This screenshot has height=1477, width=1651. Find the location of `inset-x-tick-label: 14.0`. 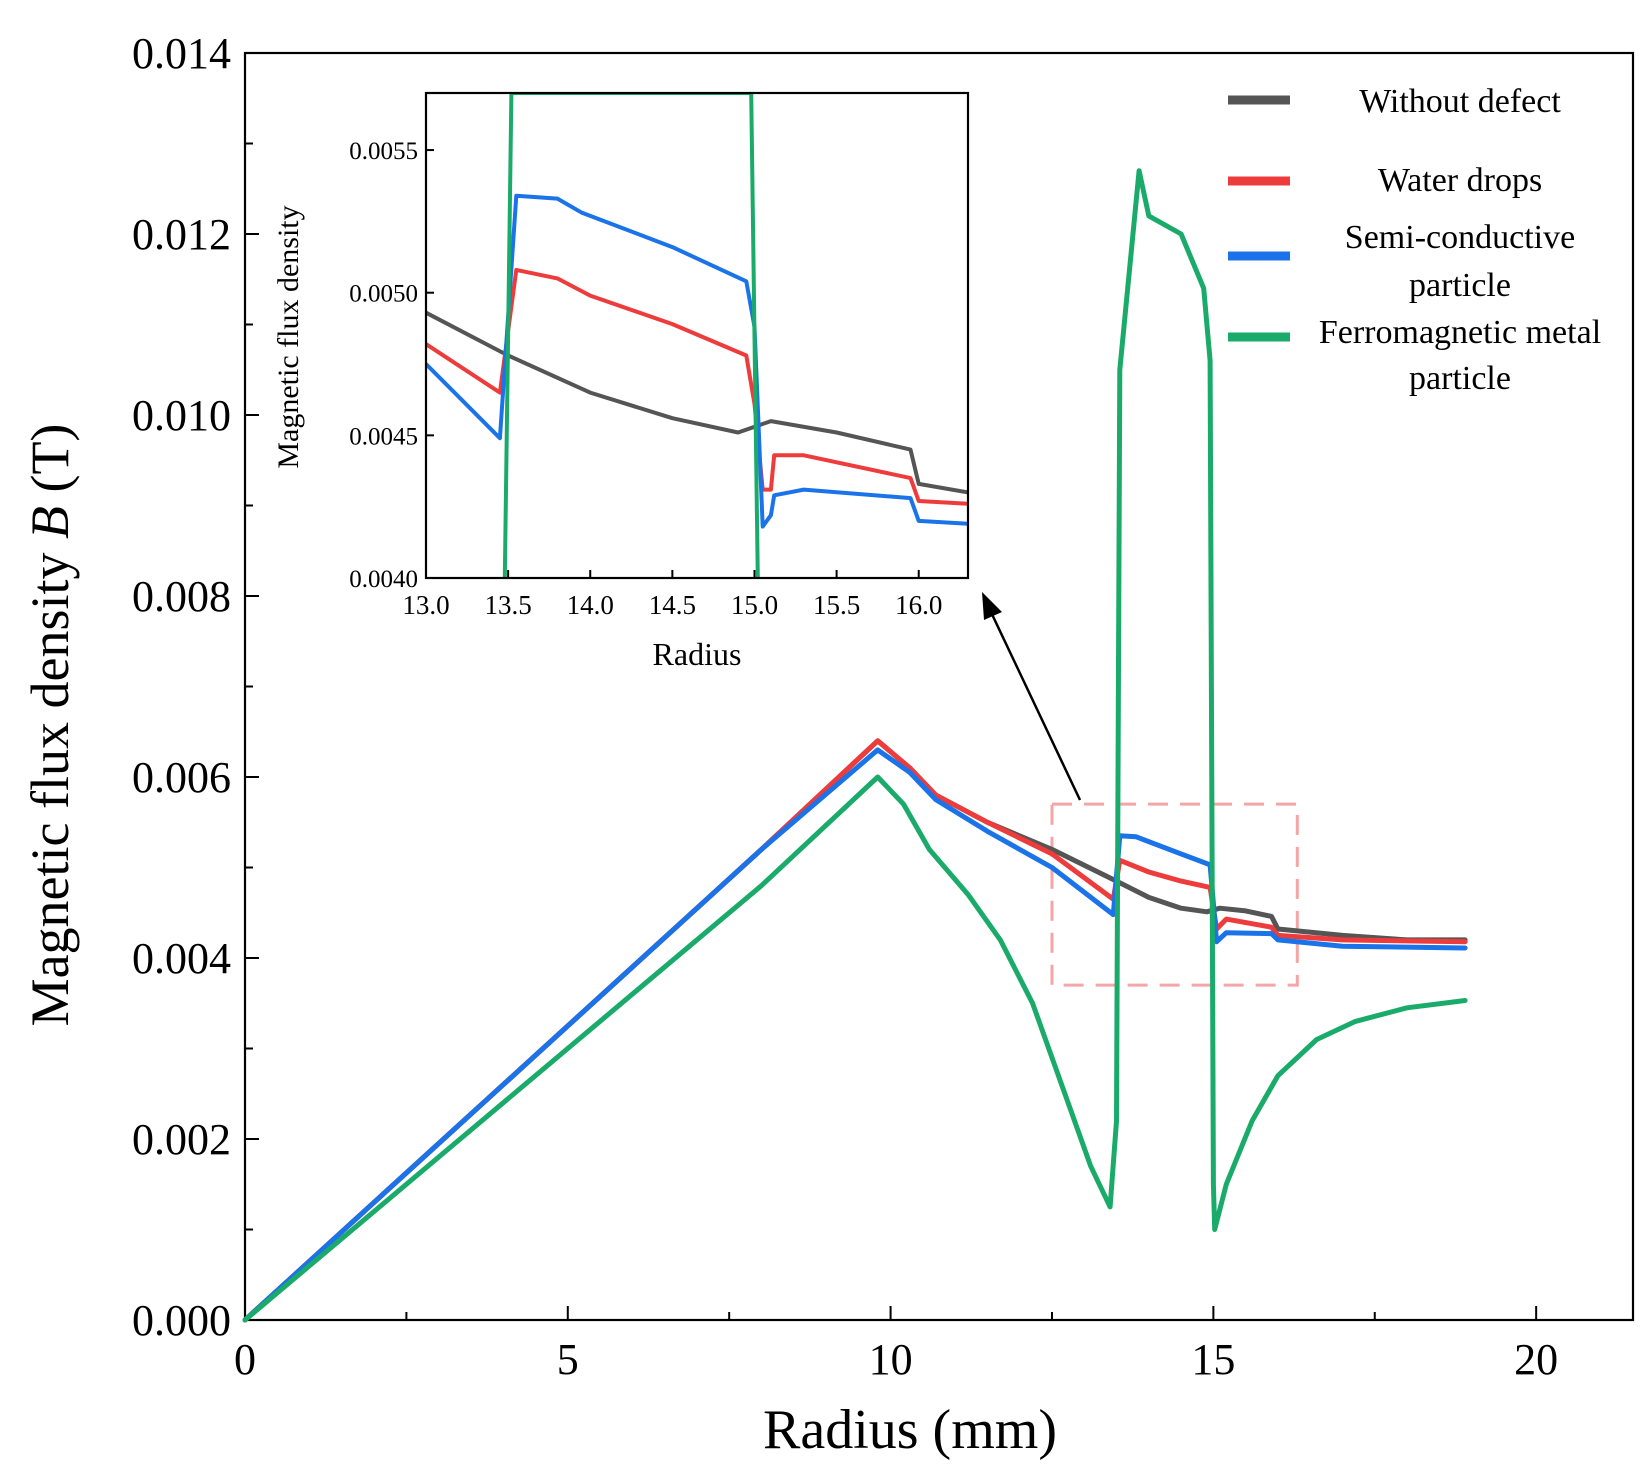

inset-x-tick-label: 14.0 is located at coordinates (590, 605).